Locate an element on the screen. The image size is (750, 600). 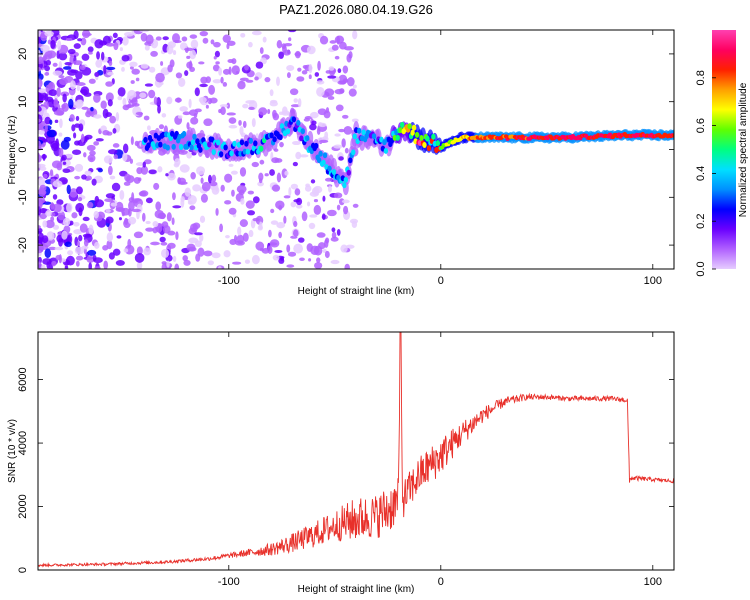
spectrogram-y-tick-label: 0 is located at coordinates (23, 149).